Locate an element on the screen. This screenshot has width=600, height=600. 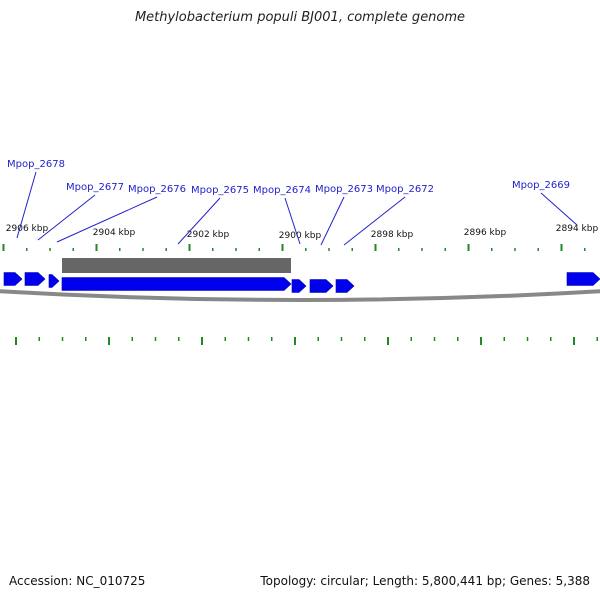
gene-label: Mpop_2672 is located at coordinates (405, 189).